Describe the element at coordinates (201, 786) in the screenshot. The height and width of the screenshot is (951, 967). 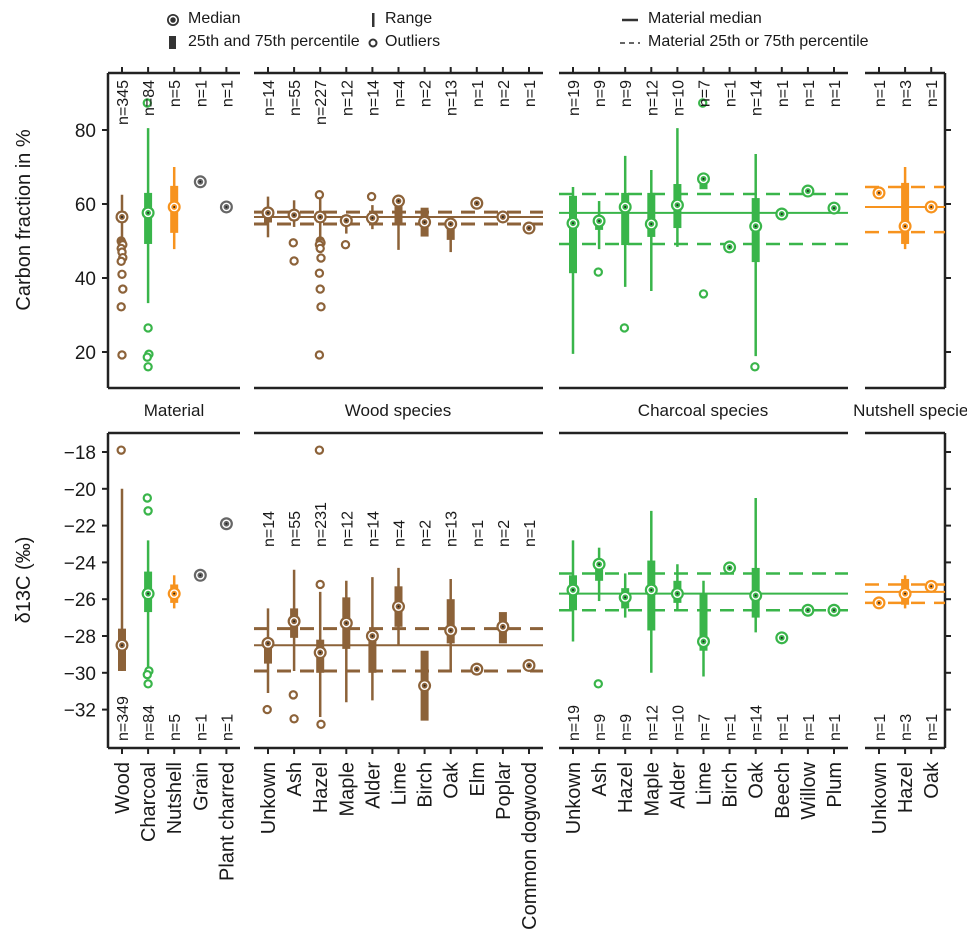
I see `category-label: Grain` at that location.